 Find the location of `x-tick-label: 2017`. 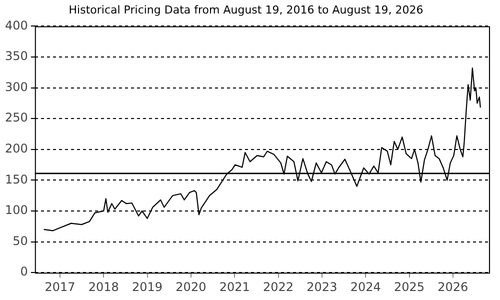

x-tick-label: 2017 is located at coordinates (60, 287).